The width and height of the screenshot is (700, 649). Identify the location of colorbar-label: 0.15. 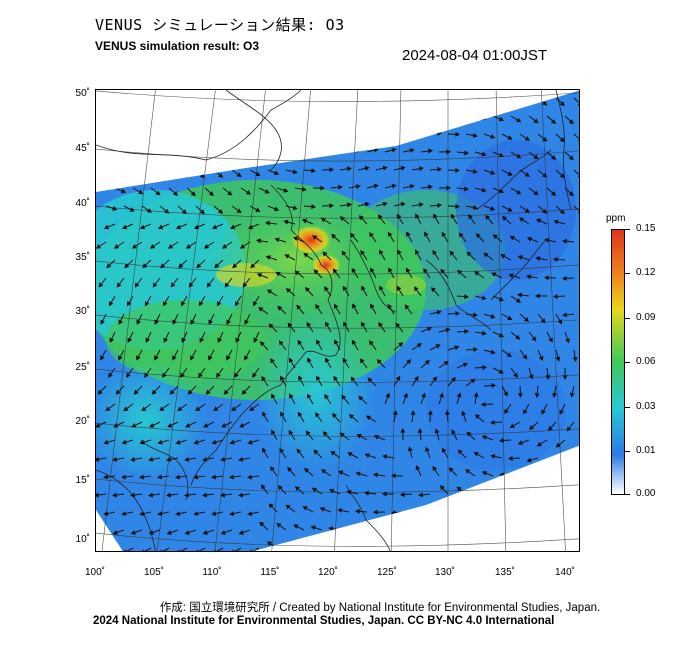
(646, 228).